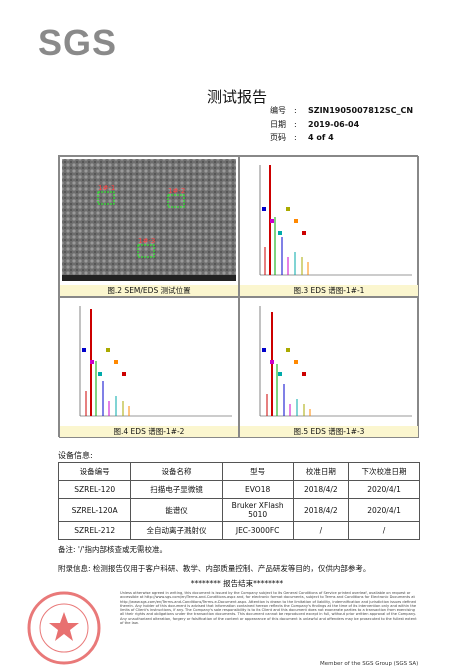 The height and width of the screenshot is (671, 474). What do you see at coordinates (334, 124) in the screenshot?
I see `meta-value: 2019-06-04` at bounding box center [334, 124].